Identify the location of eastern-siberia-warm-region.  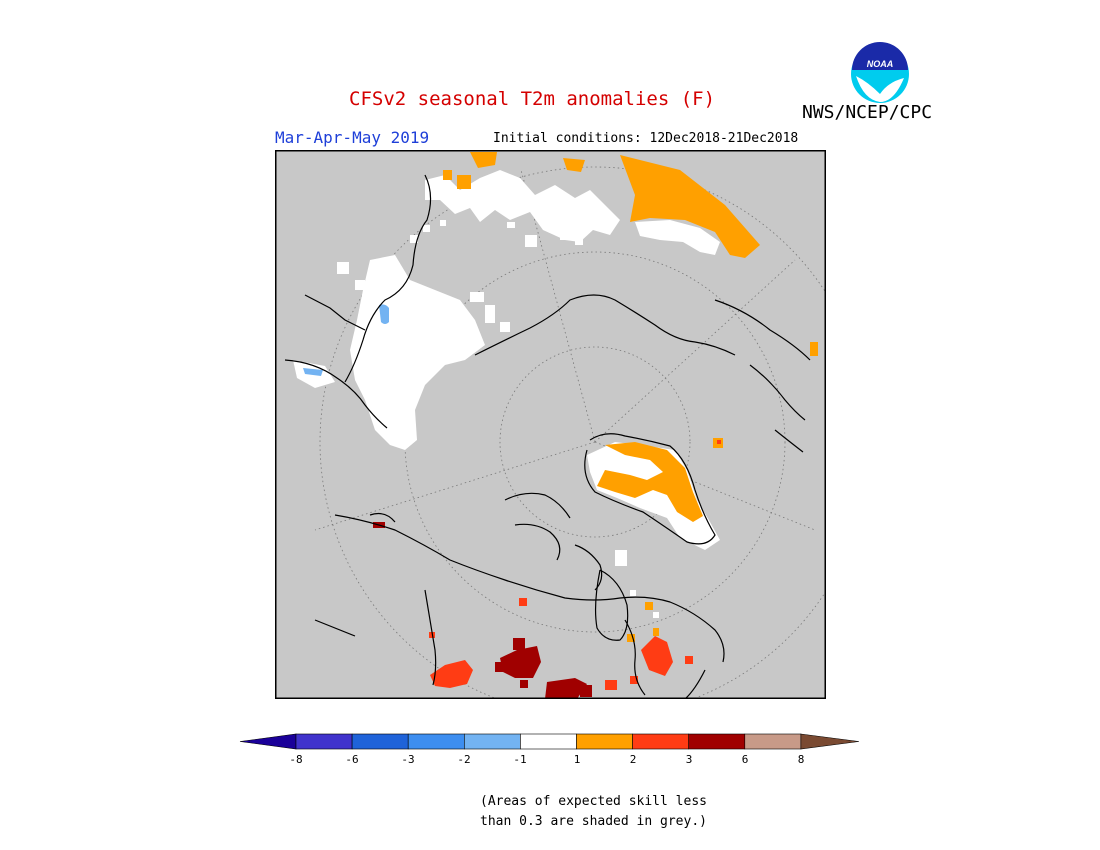
(630, 254).